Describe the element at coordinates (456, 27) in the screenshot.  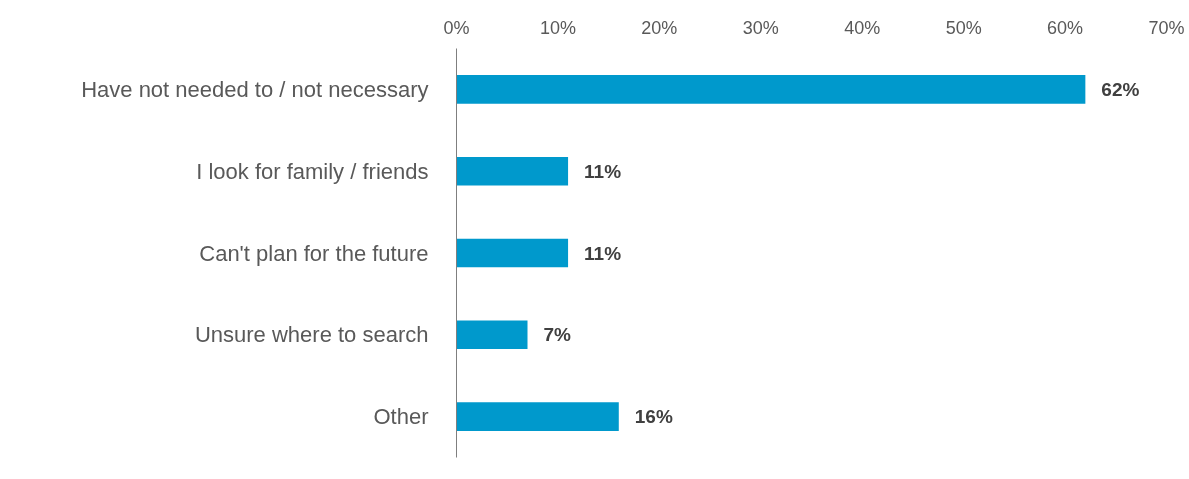
I see `x-tick-label: 0%` at that location.